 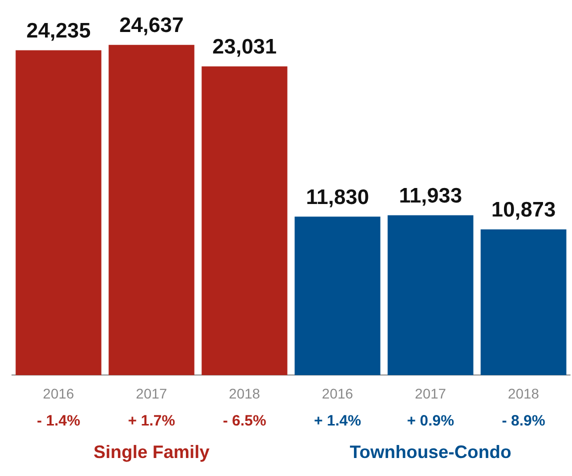 I want to click on text: + 1.7%, so click(x=152, y=421).